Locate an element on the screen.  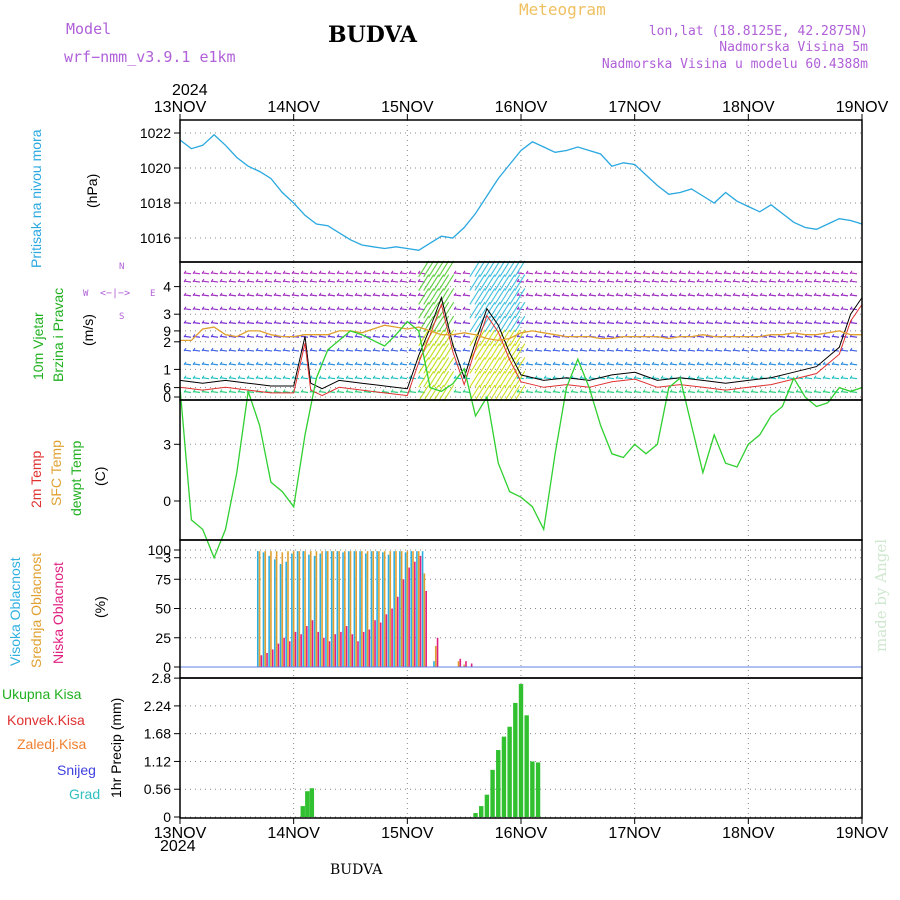
pressure-tick-label: 1020 is located at coordinates (155, 168).